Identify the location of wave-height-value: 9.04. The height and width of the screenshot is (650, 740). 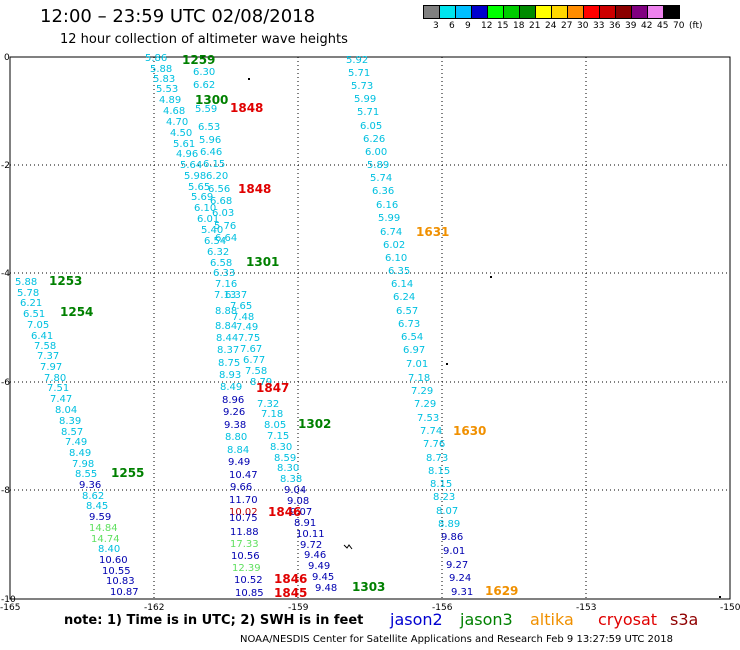
(295, 490).